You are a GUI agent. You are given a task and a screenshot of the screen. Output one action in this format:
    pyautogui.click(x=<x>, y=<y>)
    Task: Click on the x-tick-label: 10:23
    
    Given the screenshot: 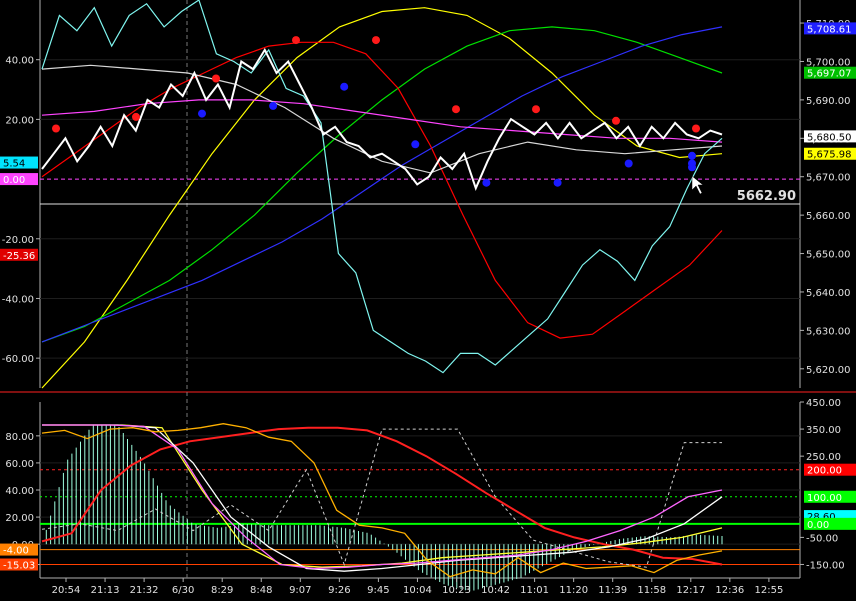 What is the action you would take?
    pyautogui.click(x=456, y=590)
    